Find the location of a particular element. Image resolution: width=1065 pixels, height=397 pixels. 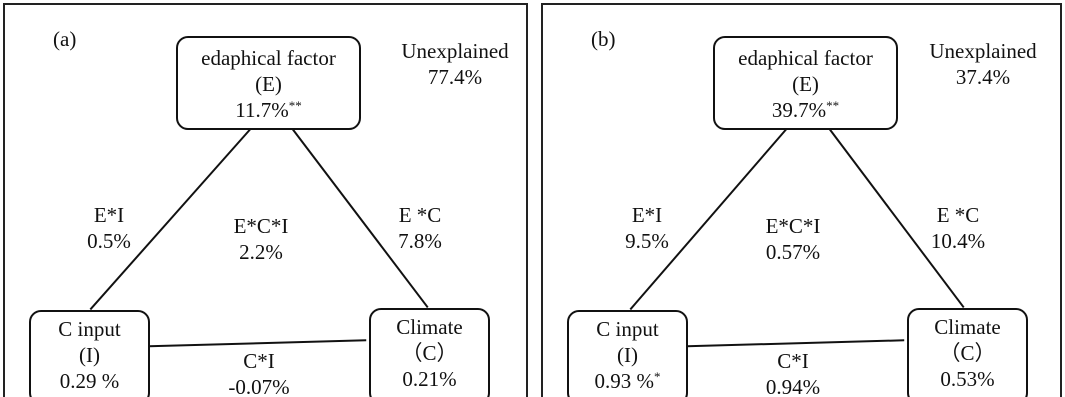

ci-value: -0.07% is located at coordinates (259, 386).